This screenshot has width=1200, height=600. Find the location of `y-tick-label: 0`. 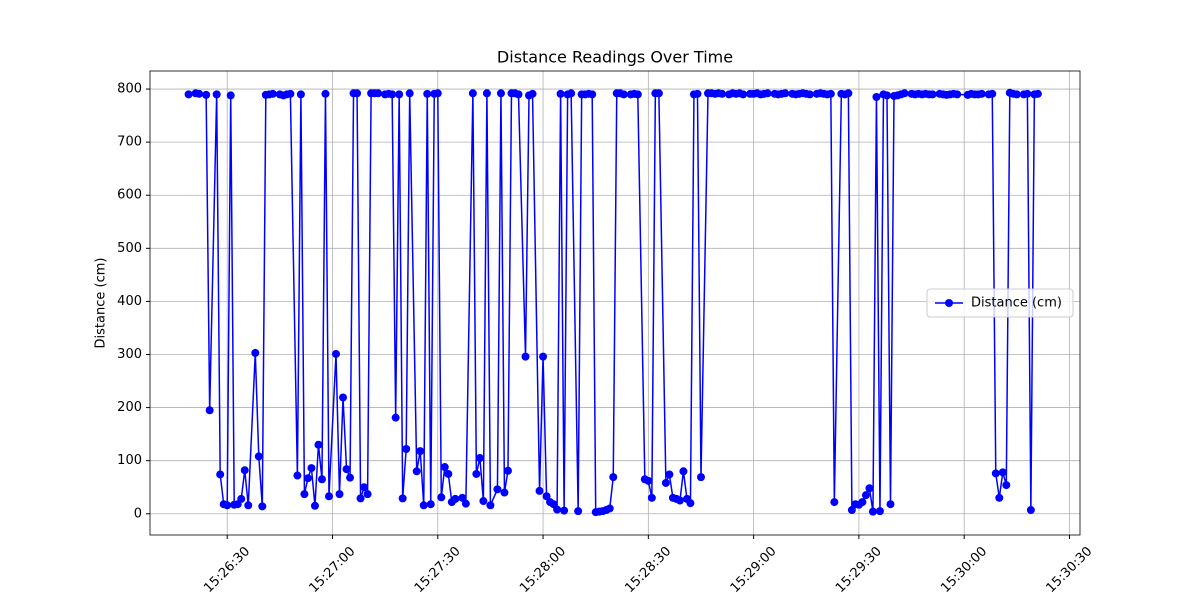

y-tick-label: 0 is located at coordinates (138, 513).